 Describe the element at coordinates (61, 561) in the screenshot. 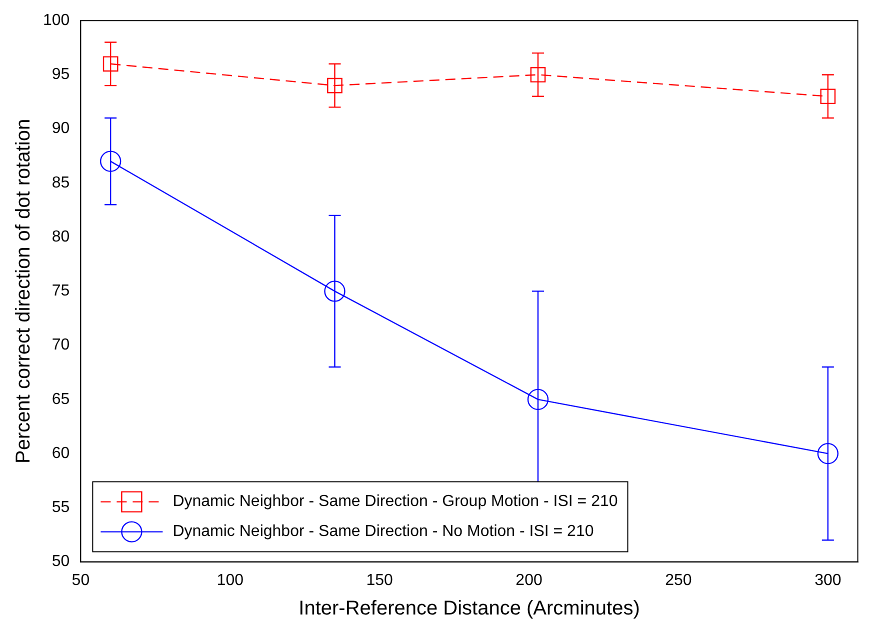

I see `y-tick-label: 50` at that location.